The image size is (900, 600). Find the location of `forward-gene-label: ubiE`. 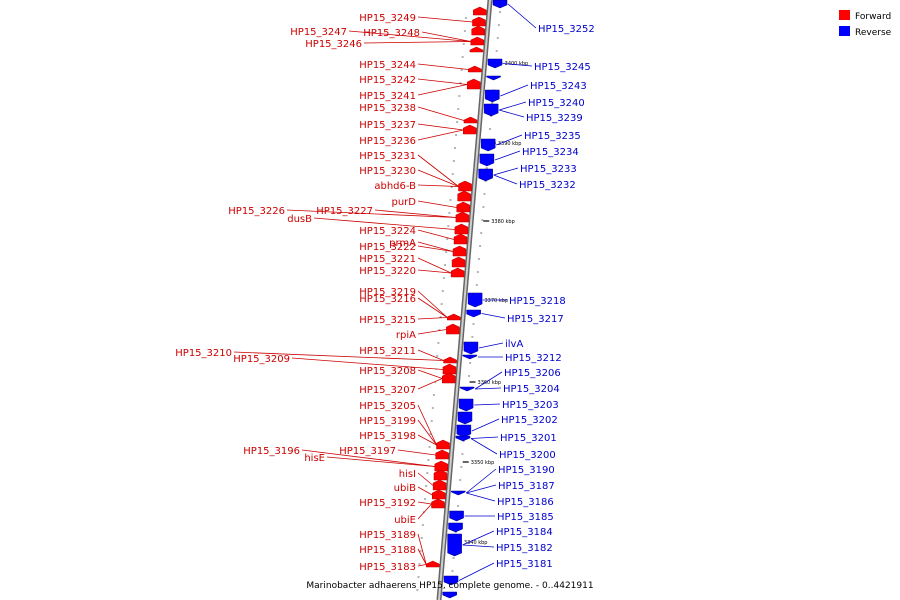

forward-gene-label: ubiE is located at coordinates (405, 520).